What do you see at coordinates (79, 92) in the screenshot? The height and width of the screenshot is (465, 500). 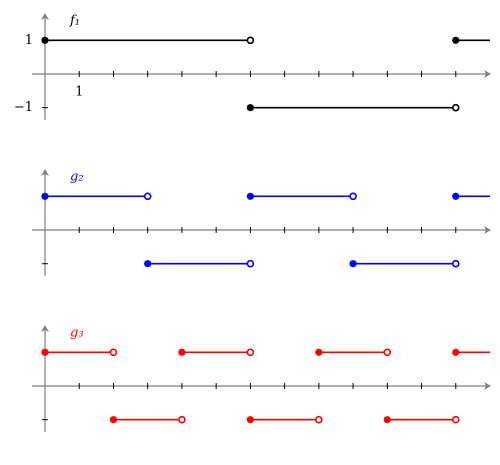 I see `x-tick-label: 1` at bounding box center [79, 92].